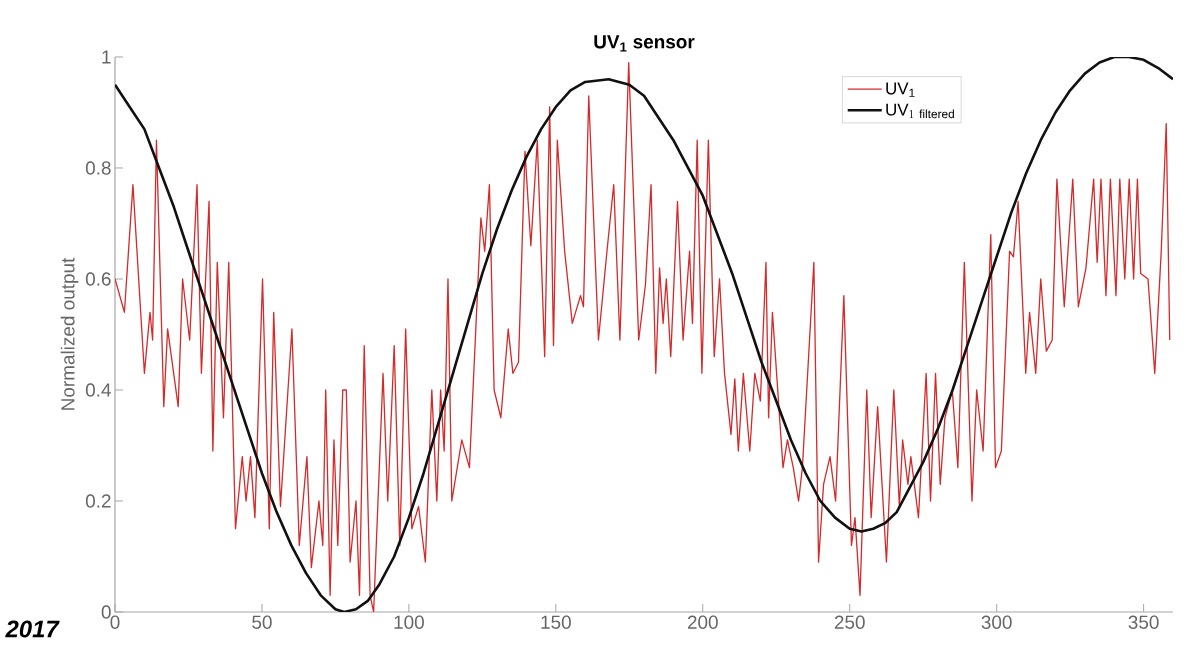  What do you see at coordinates (1143, 622) in the screenshot?
I see `x-tick-label: 350` at bounding box center [1143, 622].